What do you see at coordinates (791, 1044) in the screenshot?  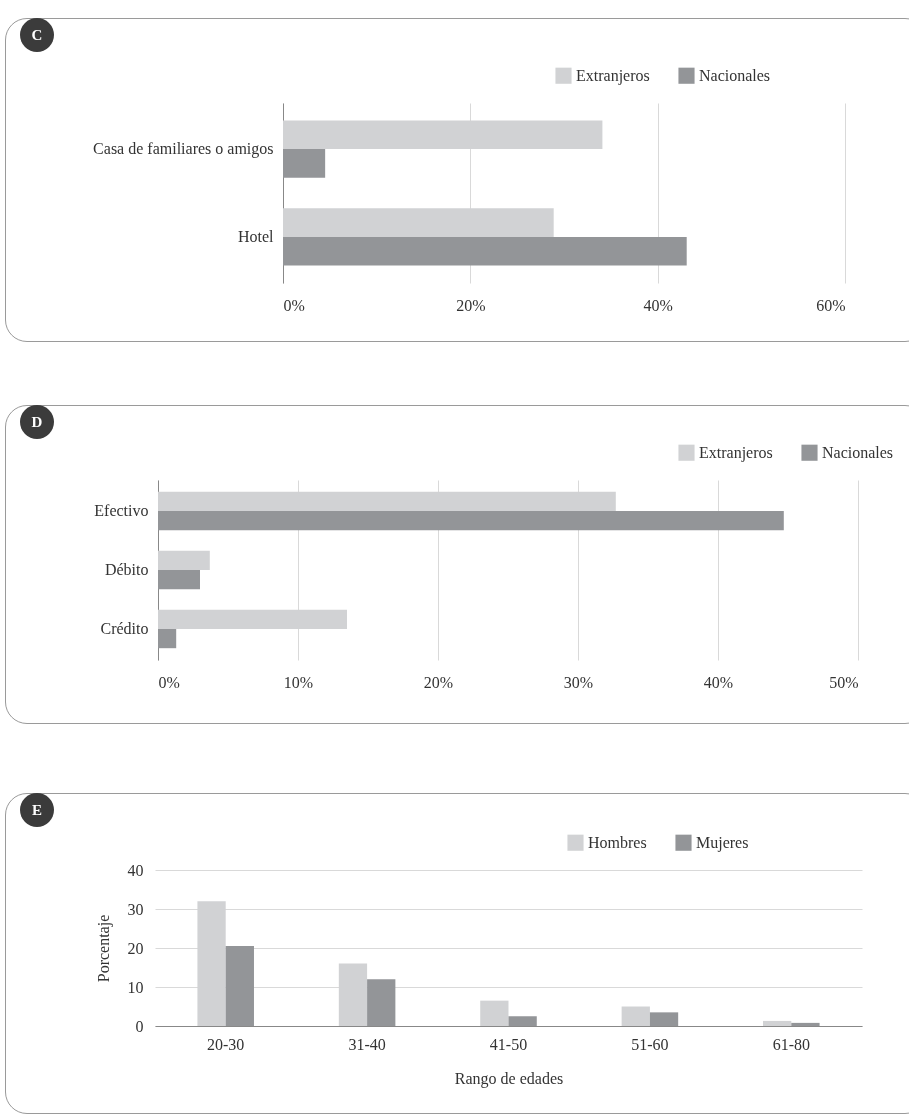 I see `x-tick-label: 61-80` at bounding box center [791, 1044].